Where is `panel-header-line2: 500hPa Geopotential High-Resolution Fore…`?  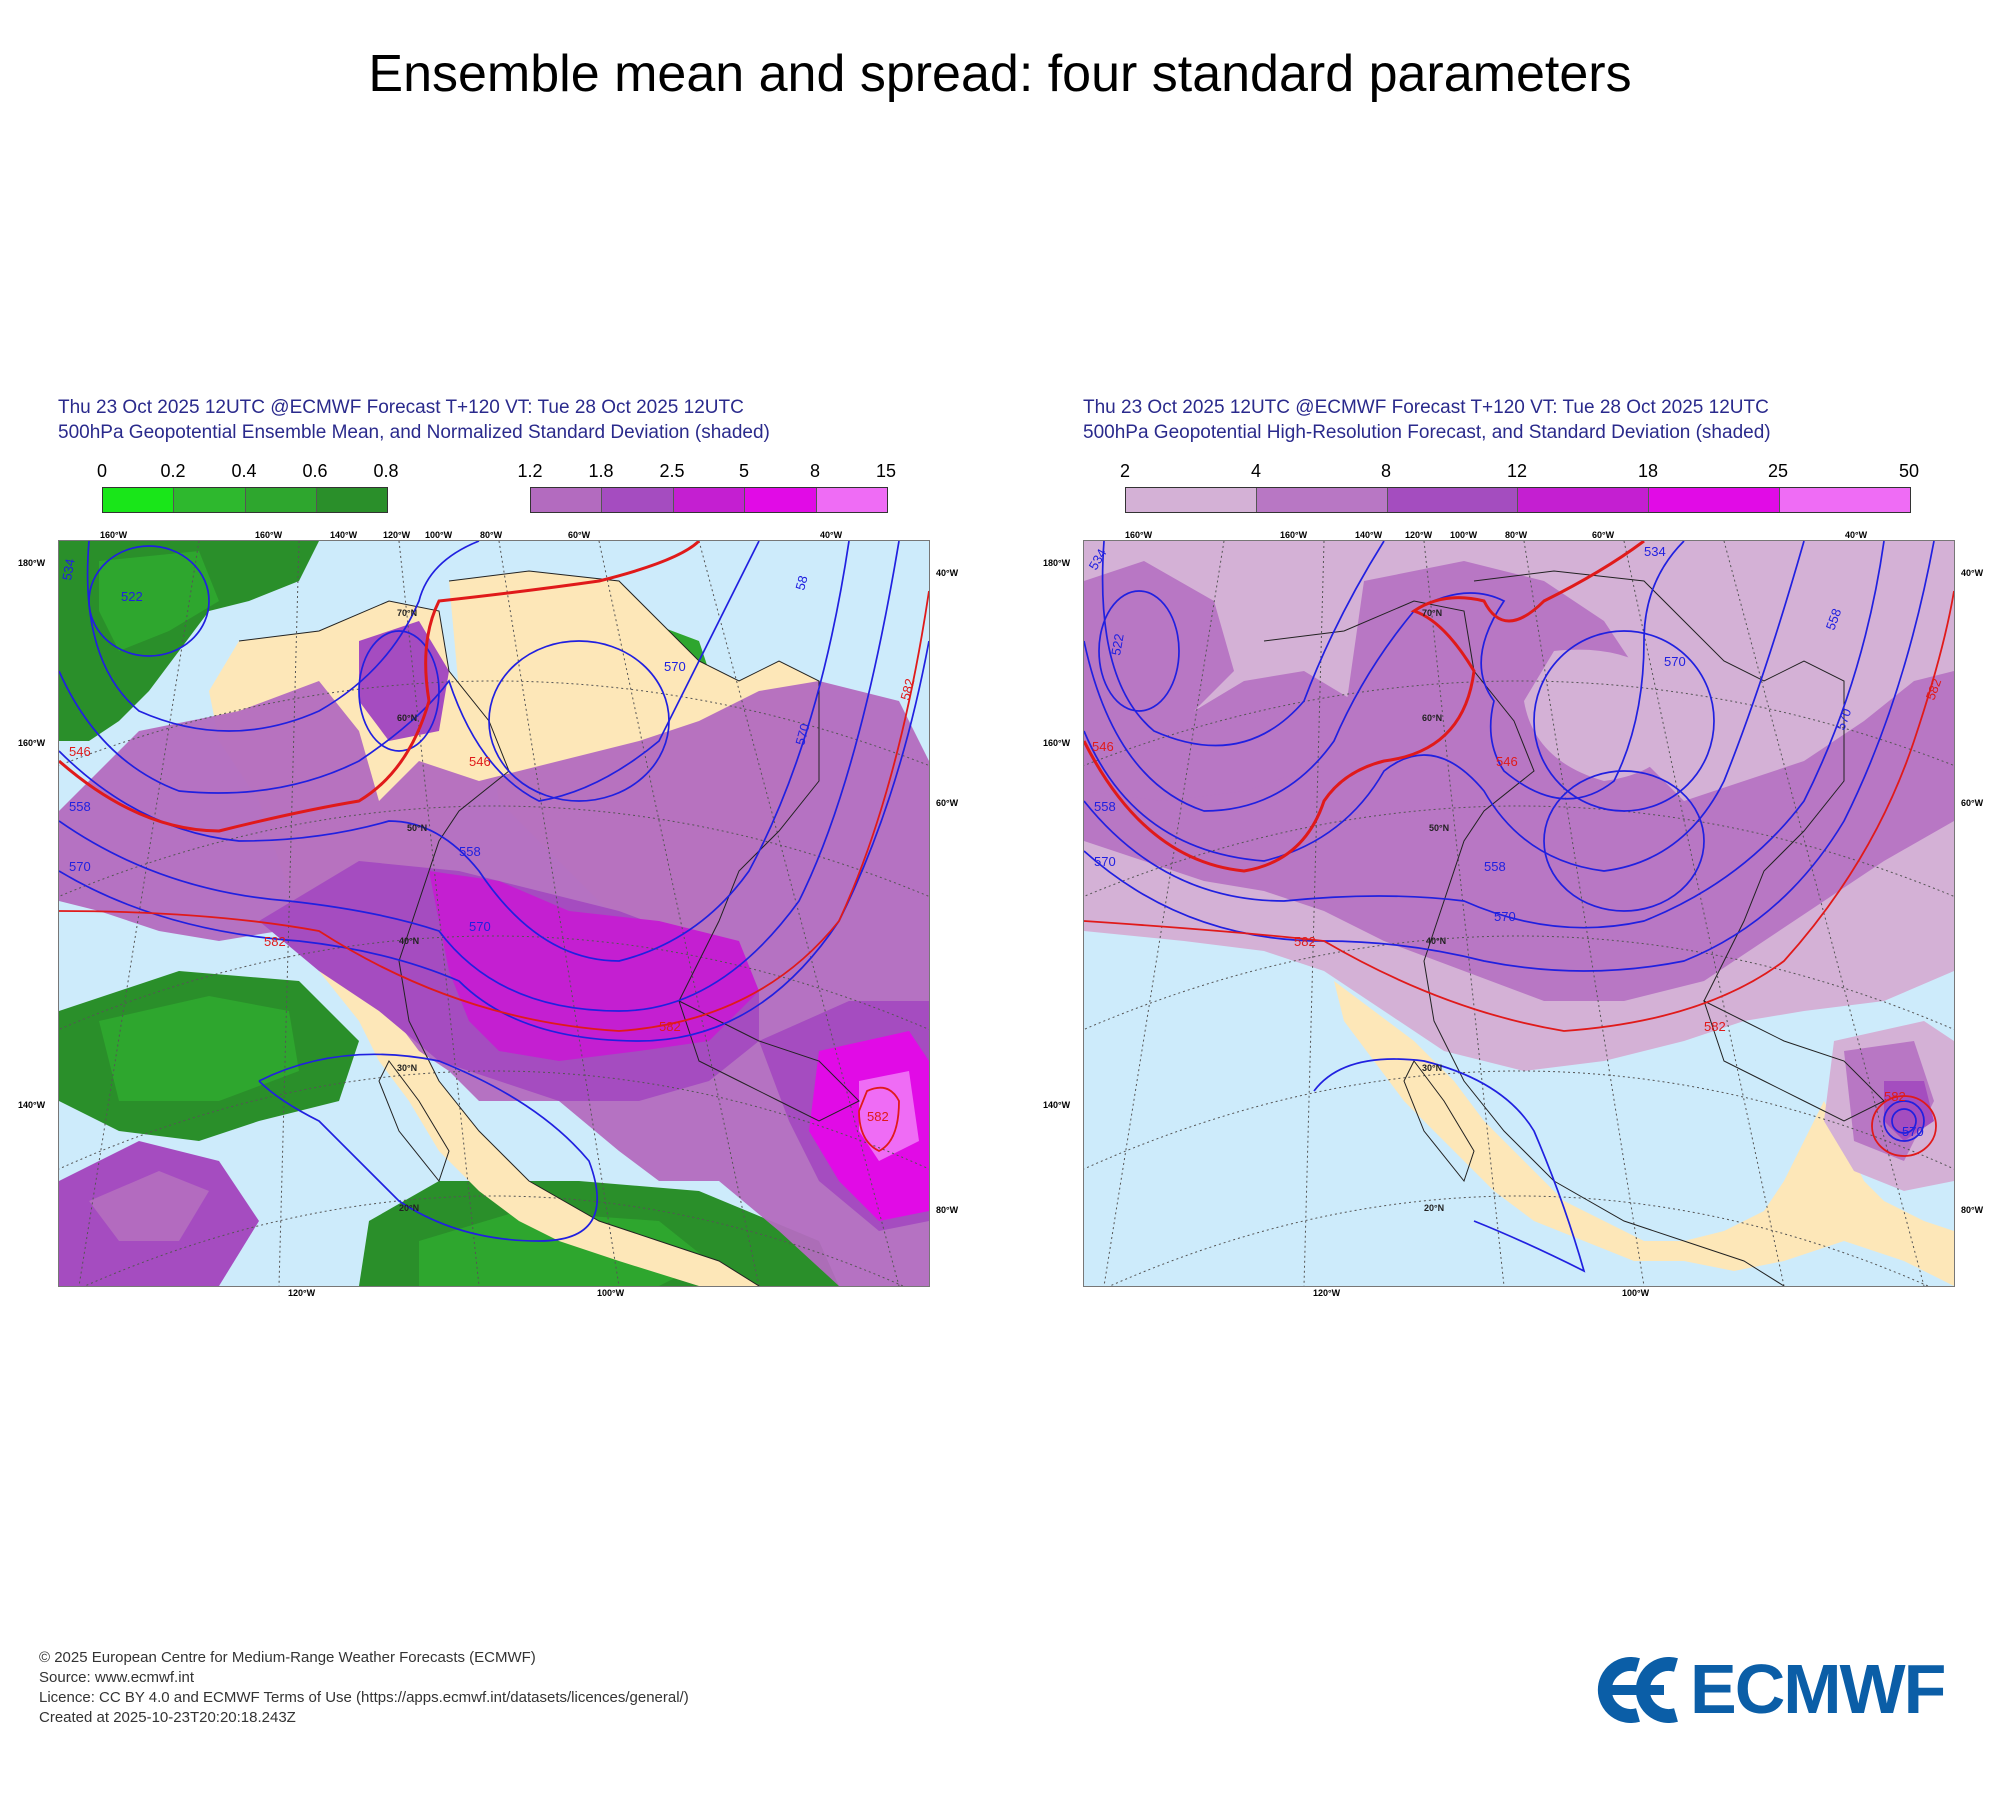 panel-header-line2: 500hPa Geopotential High-Resolution Fore… is located at coordinates (1427, 432).